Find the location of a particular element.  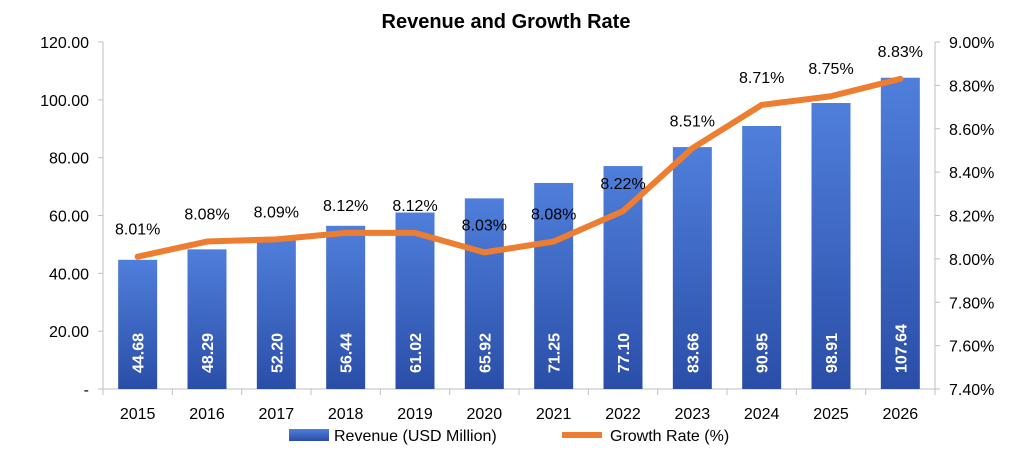

bar-2023 is located at coordinates (692, 268).